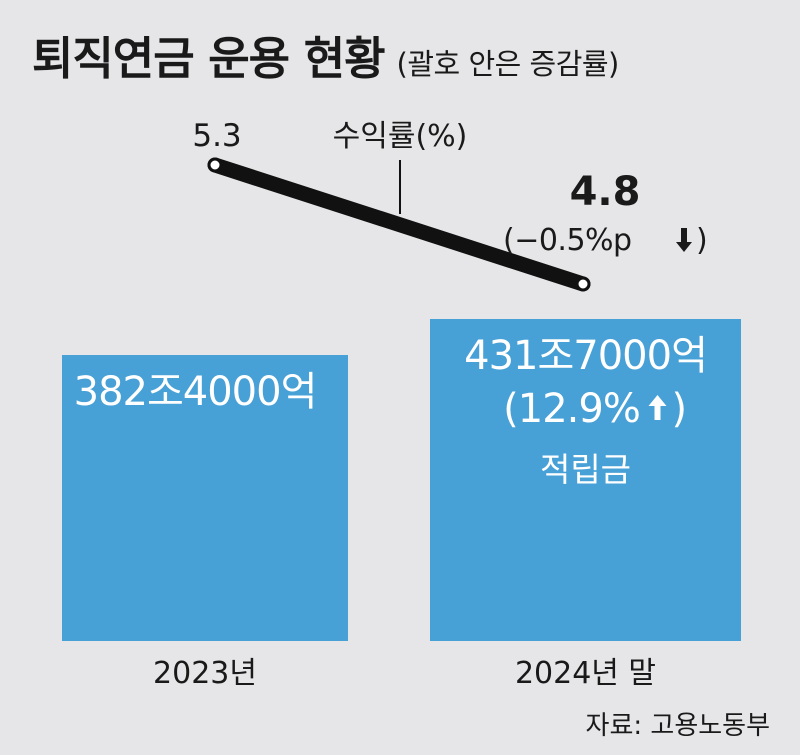  Describe the element at coordinates (702, 240) in the screenshot. I see `yield-change-close-paren: )` at that location.